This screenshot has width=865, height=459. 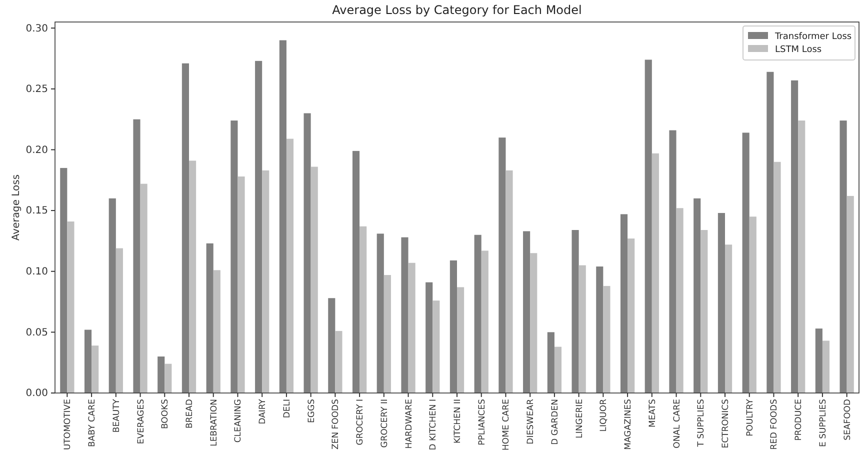 What do you see at coordinates (847, 419) in the screenshot?
I see `x-tick-label: SEAFOOD` at bounding box center [847, 419].